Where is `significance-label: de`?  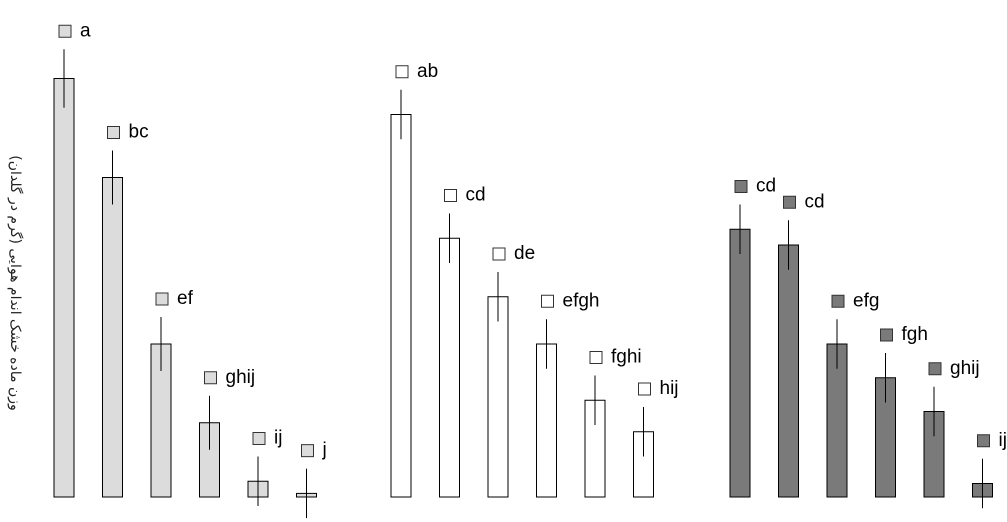
significance-label: de is located at coordinates (524, 253).